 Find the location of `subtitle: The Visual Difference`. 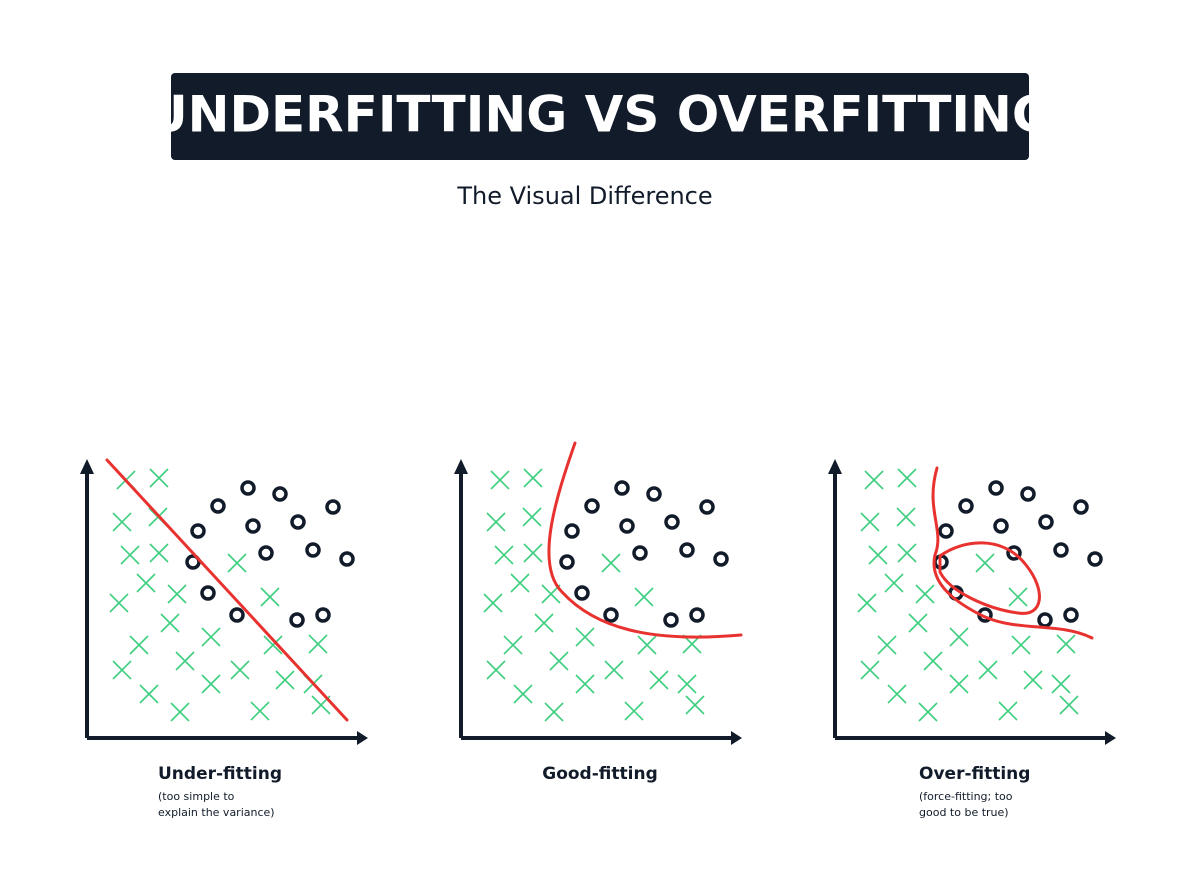

subtitle: The Visual Difference is located at coordinates (584, 196).